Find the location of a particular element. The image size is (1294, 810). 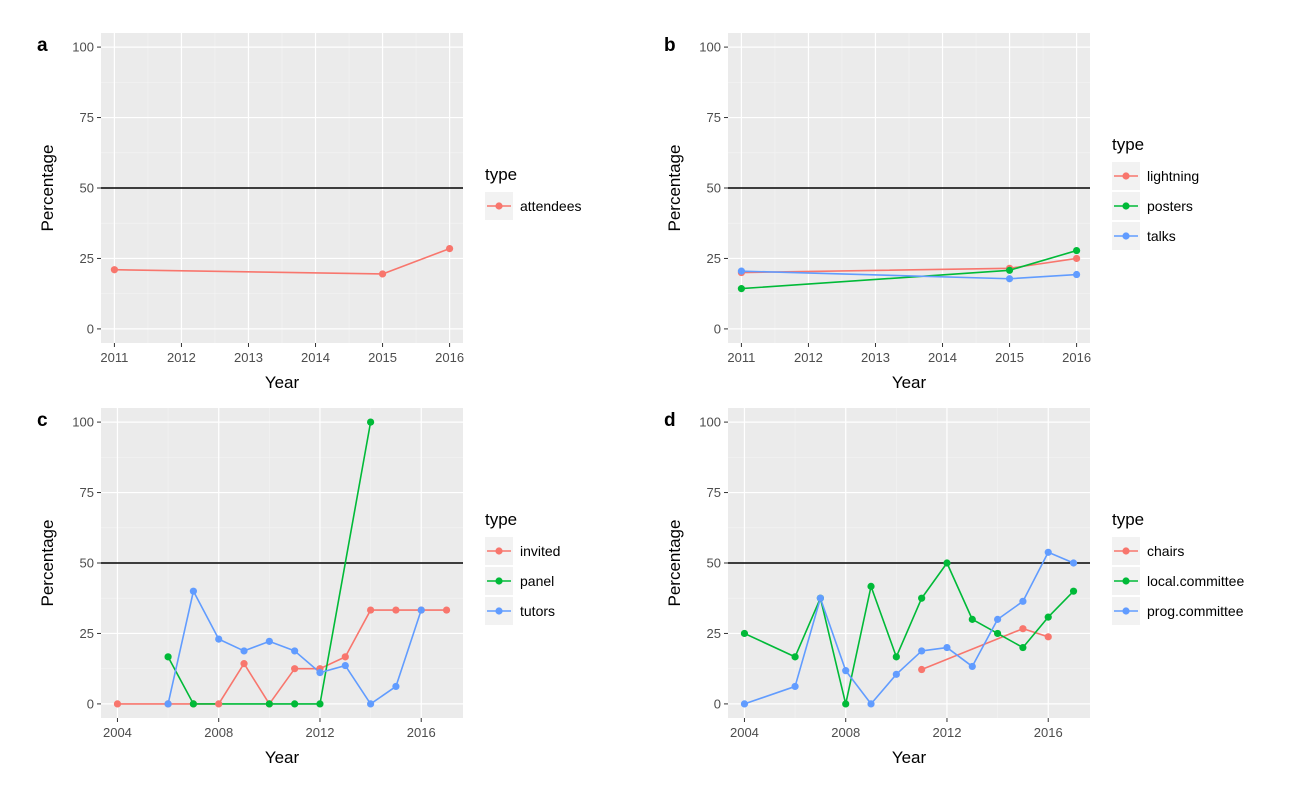

legend-label: panel is located at coordinates (537, 581).